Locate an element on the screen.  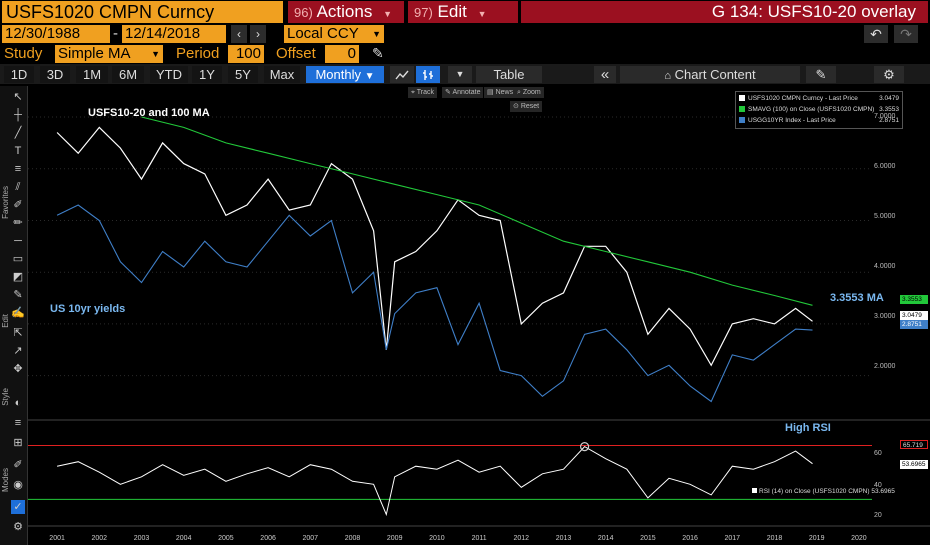
marker-icon: ✍ is located at coordinates (18, 313).